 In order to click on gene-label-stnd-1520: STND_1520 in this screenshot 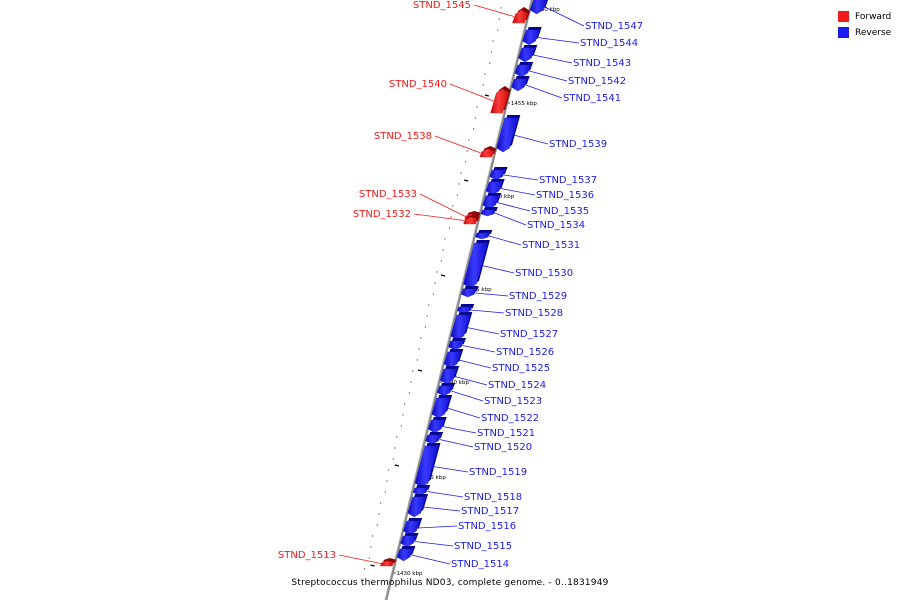, I will do `click(503, 447)`.